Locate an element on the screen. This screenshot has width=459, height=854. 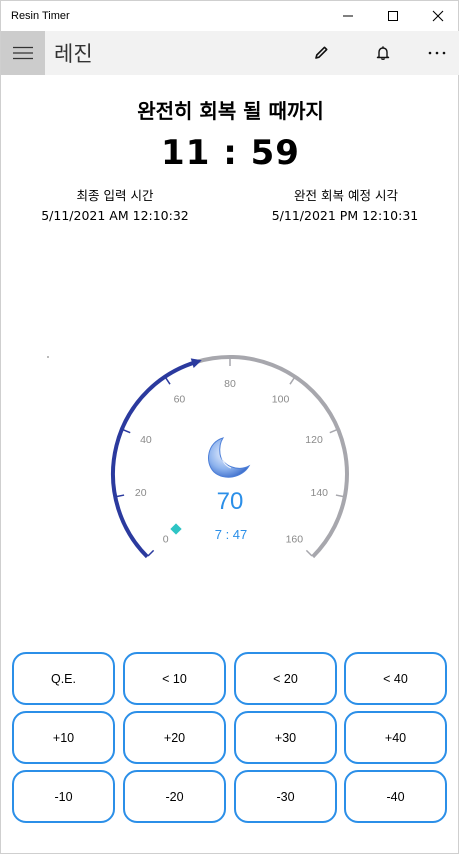
maximize-icon is located at coordinates (392, 16).